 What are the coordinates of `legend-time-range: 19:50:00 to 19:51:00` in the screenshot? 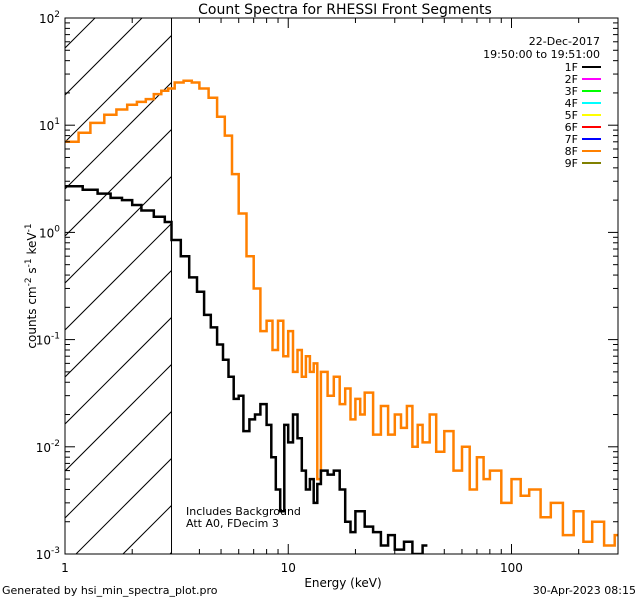 It's located at (541, 54).